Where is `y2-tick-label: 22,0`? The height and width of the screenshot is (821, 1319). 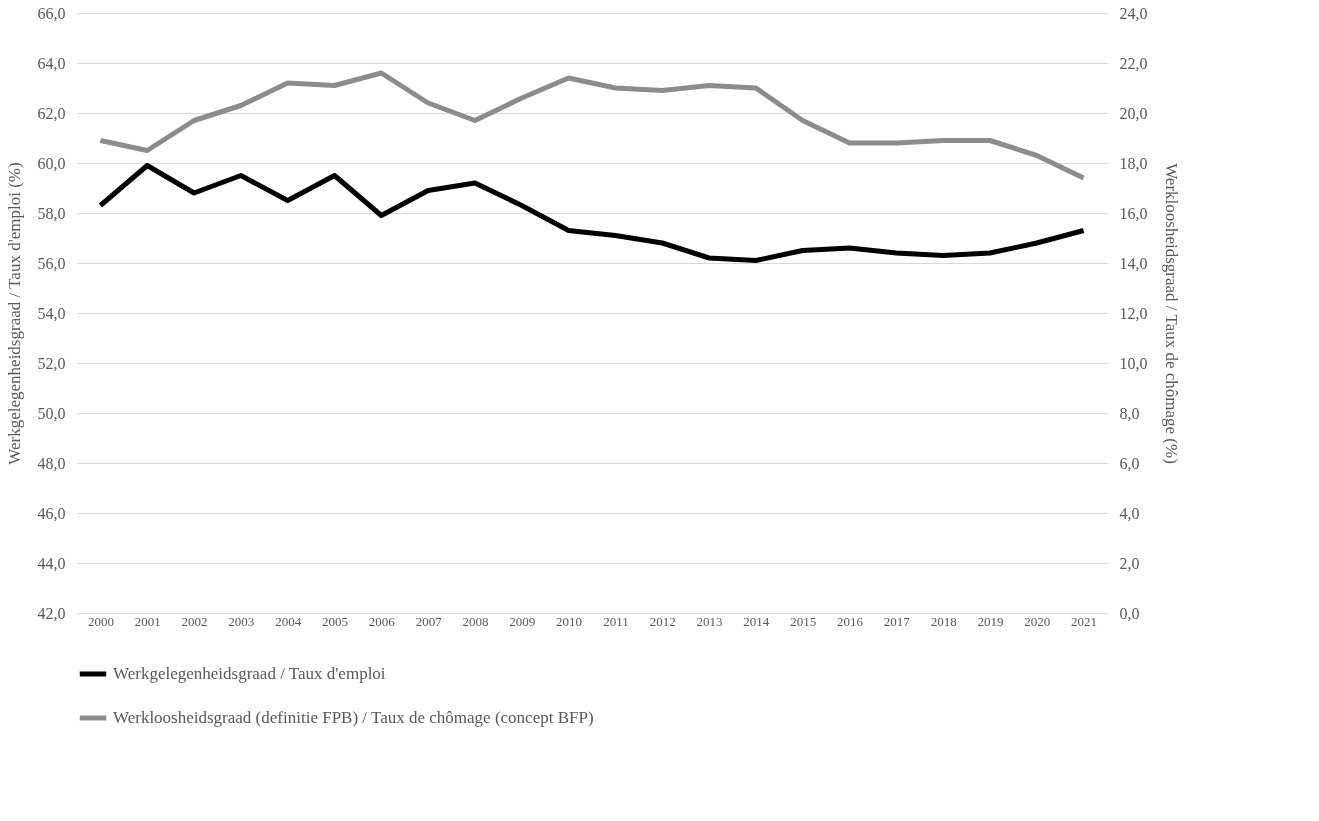
y2-tick-label: 22,0 is located at coordinates (1133, 63).